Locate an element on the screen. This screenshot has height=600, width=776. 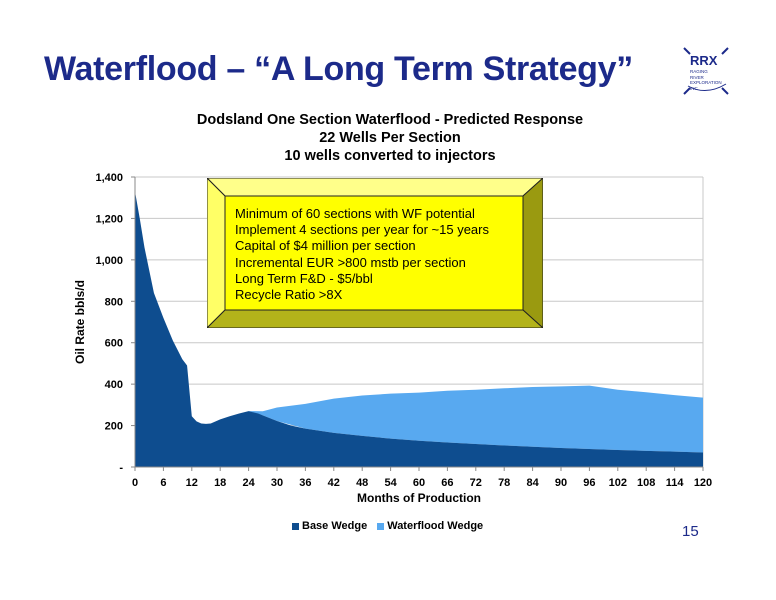
x-tick-label: 48 is located at coordinates (362, 483).